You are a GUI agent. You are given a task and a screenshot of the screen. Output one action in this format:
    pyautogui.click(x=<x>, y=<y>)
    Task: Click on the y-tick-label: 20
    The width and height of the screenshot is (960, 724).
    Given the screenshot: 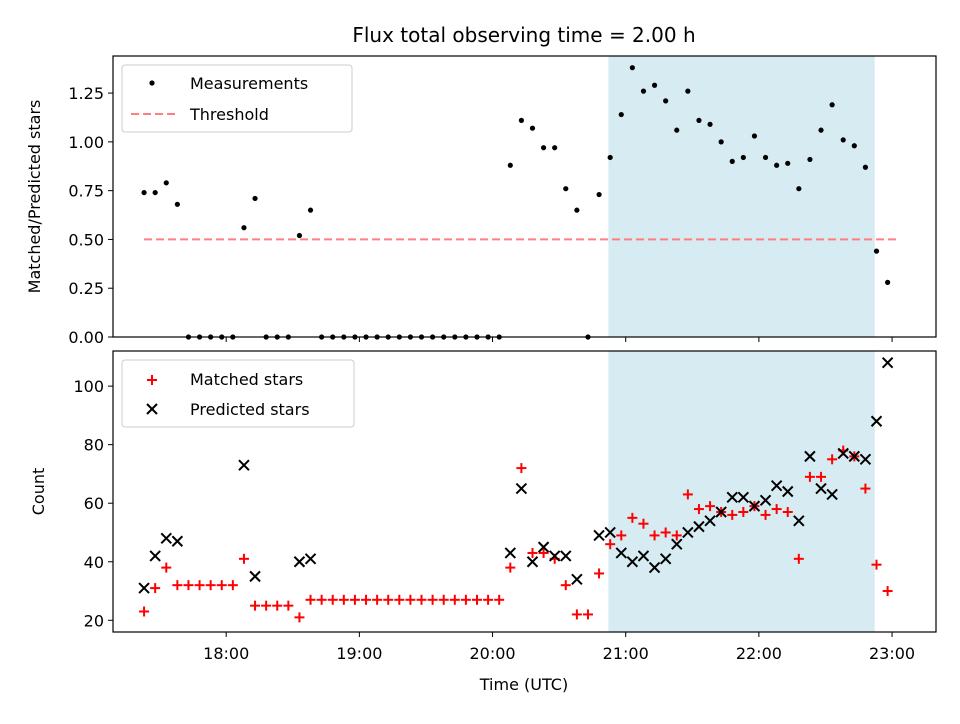 What is the action you would take?
    pyautogui.click(x=94, y=620)
    